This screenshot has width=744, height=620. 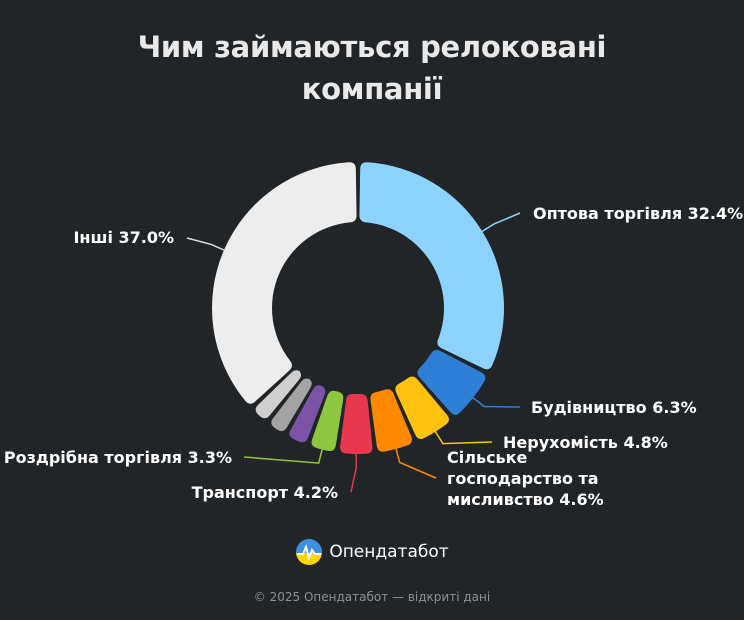 I want to click on slice-label-5: Роздрібна торгівля 3.3%, so click(x=118, y=457).